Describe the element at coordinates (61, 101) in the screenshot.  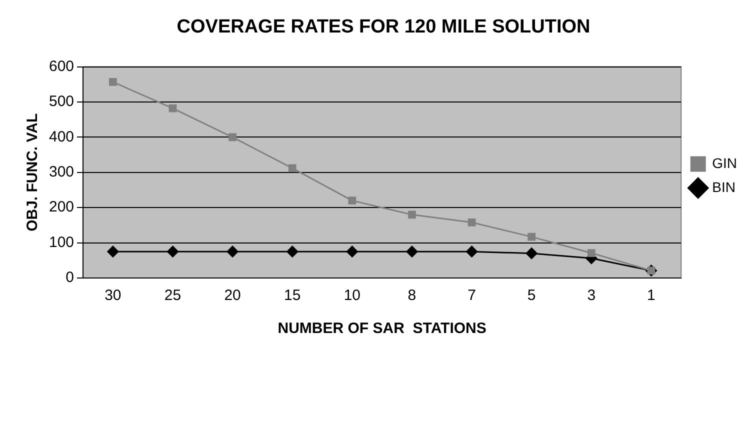
I see `y-tick-label: 500` at that location.